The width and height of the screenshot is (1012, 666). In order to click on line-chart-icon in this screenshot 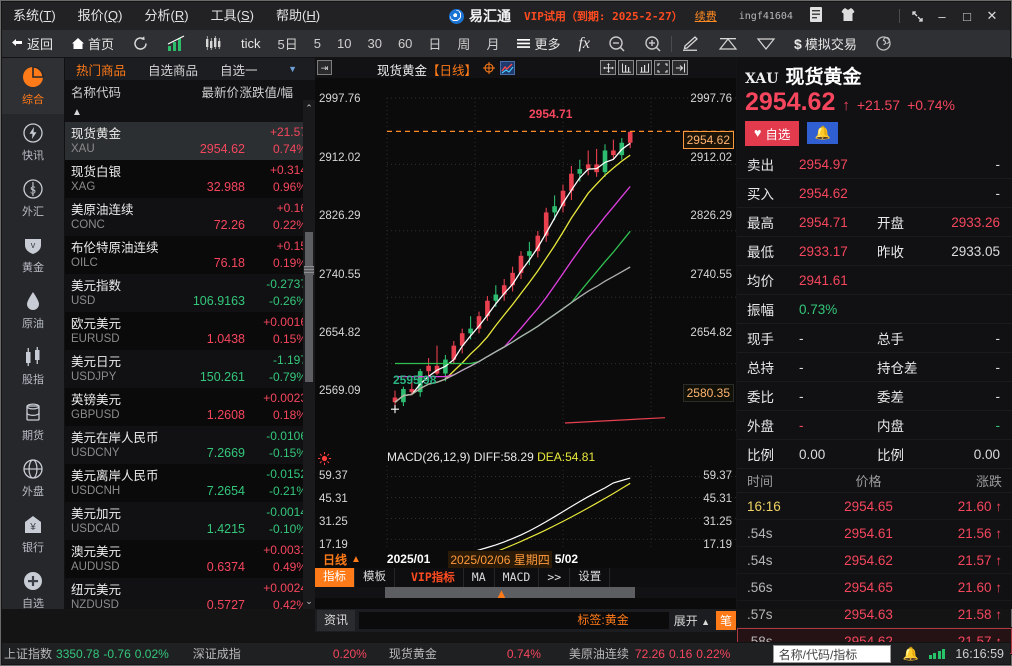, I will do `click(507, 68)`.